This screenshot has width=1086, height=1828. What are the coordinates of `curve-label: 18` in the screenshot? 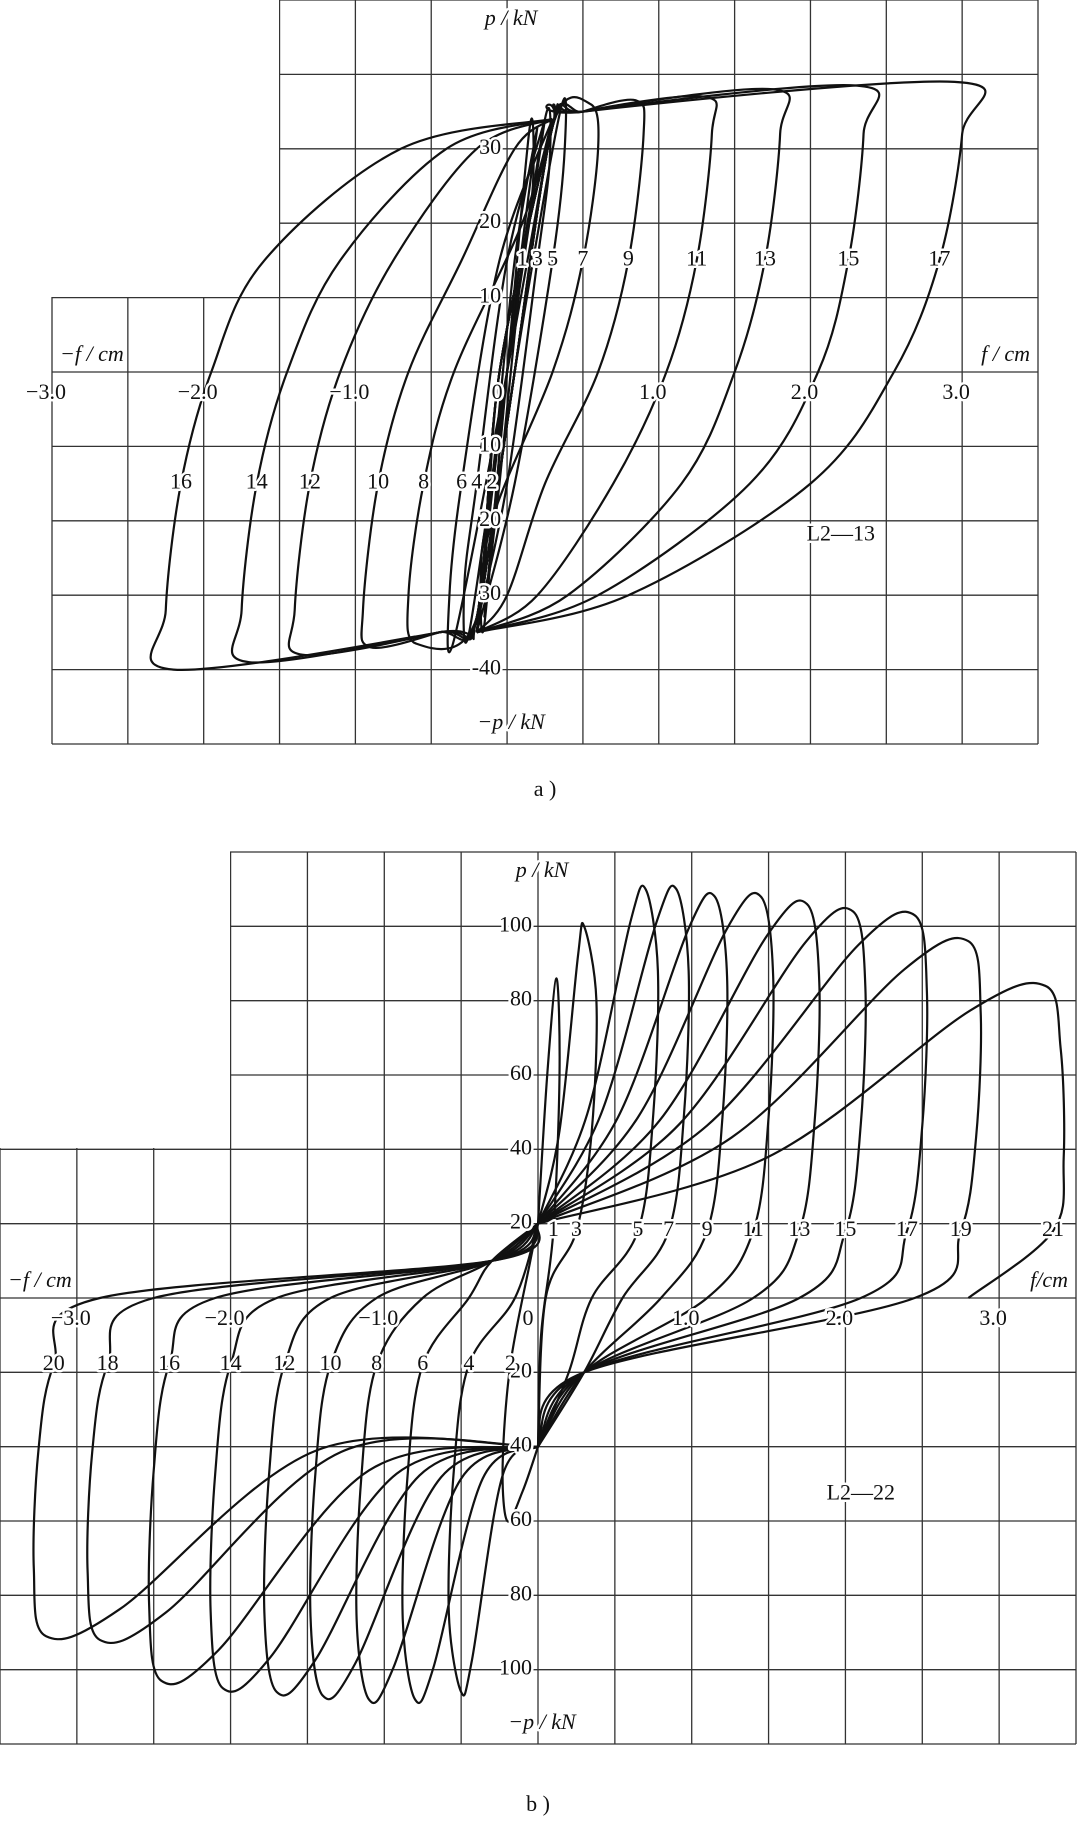 It's located at (108, 1362).